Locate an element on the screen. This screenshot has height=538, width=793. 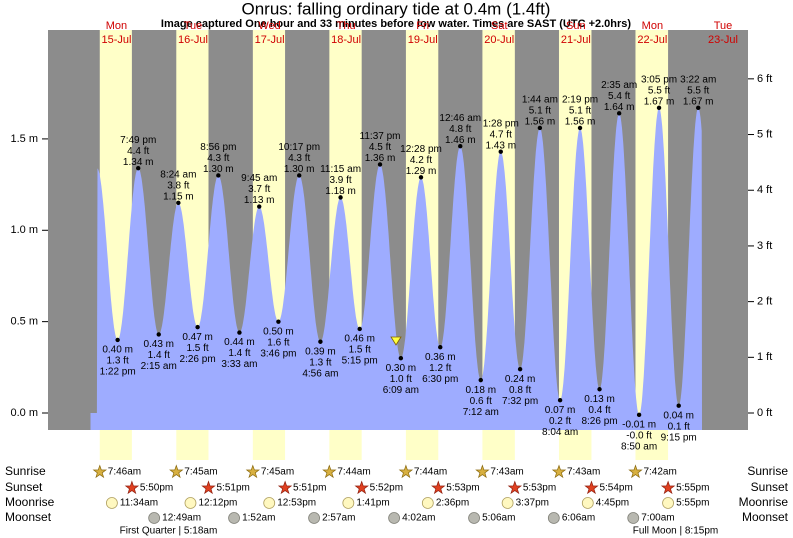
tide-label: 0.1 ft is located at coordinates (679, 426).